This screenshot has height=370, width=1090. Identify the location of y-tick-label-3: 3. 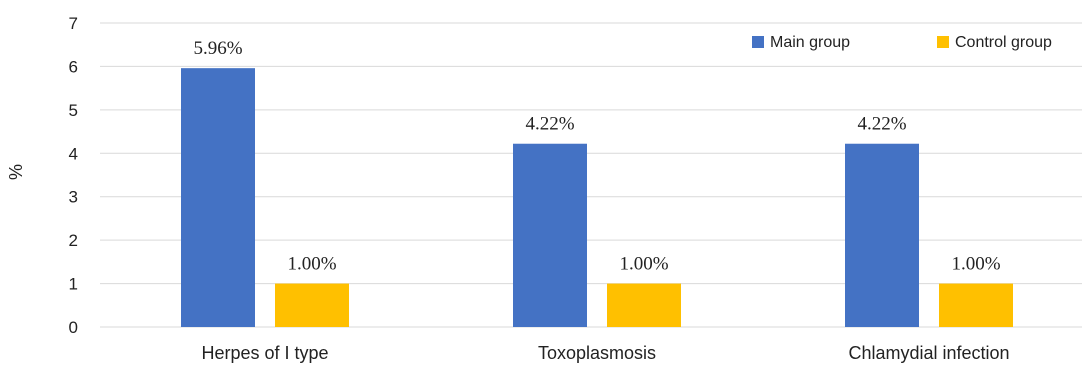
(73, 197).